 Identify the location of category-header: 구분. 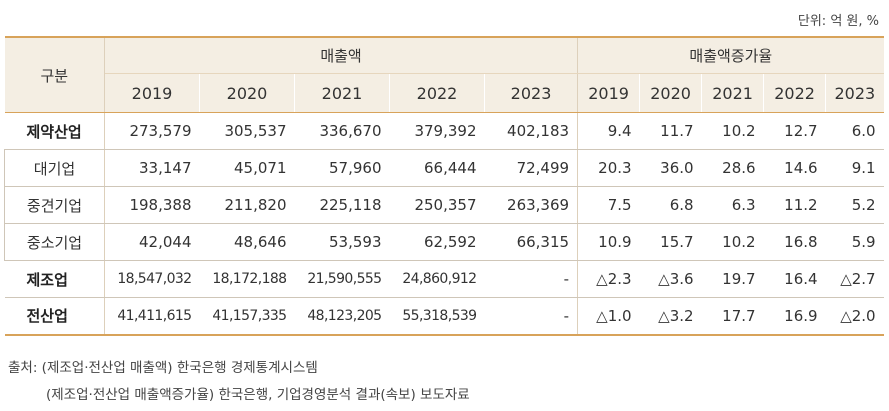
(54, 74).